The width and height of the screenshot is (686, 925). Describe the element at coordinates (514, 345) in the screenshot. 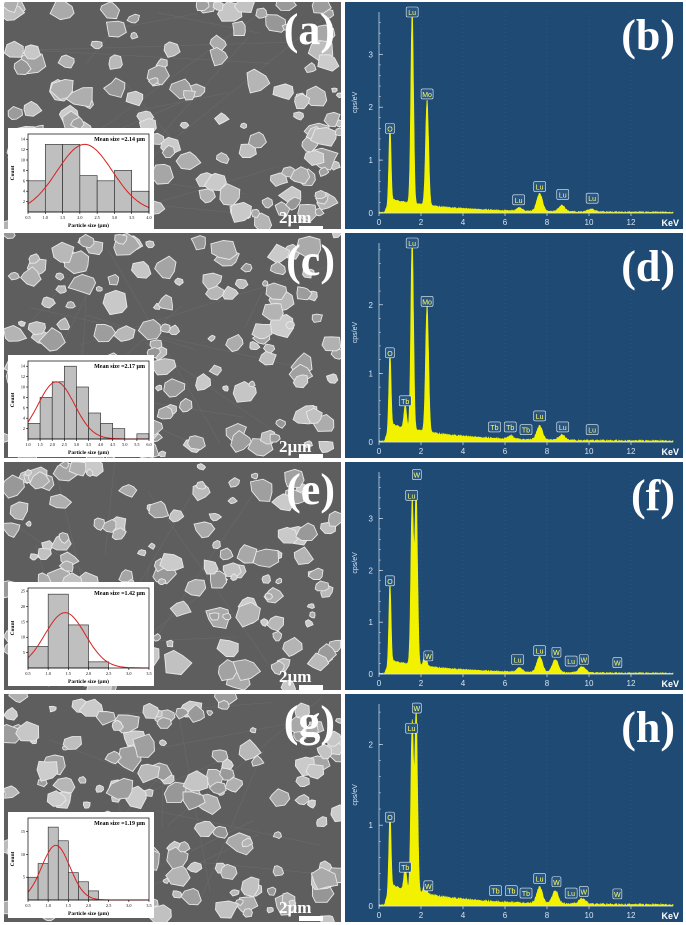

I see `eds-spectrum-d: 0 1 2 0 2 4 6 8 10 12 cps/eV KeV Lu Mo O Tb Tb Tb Tb Lu Lu Lu` at that location.